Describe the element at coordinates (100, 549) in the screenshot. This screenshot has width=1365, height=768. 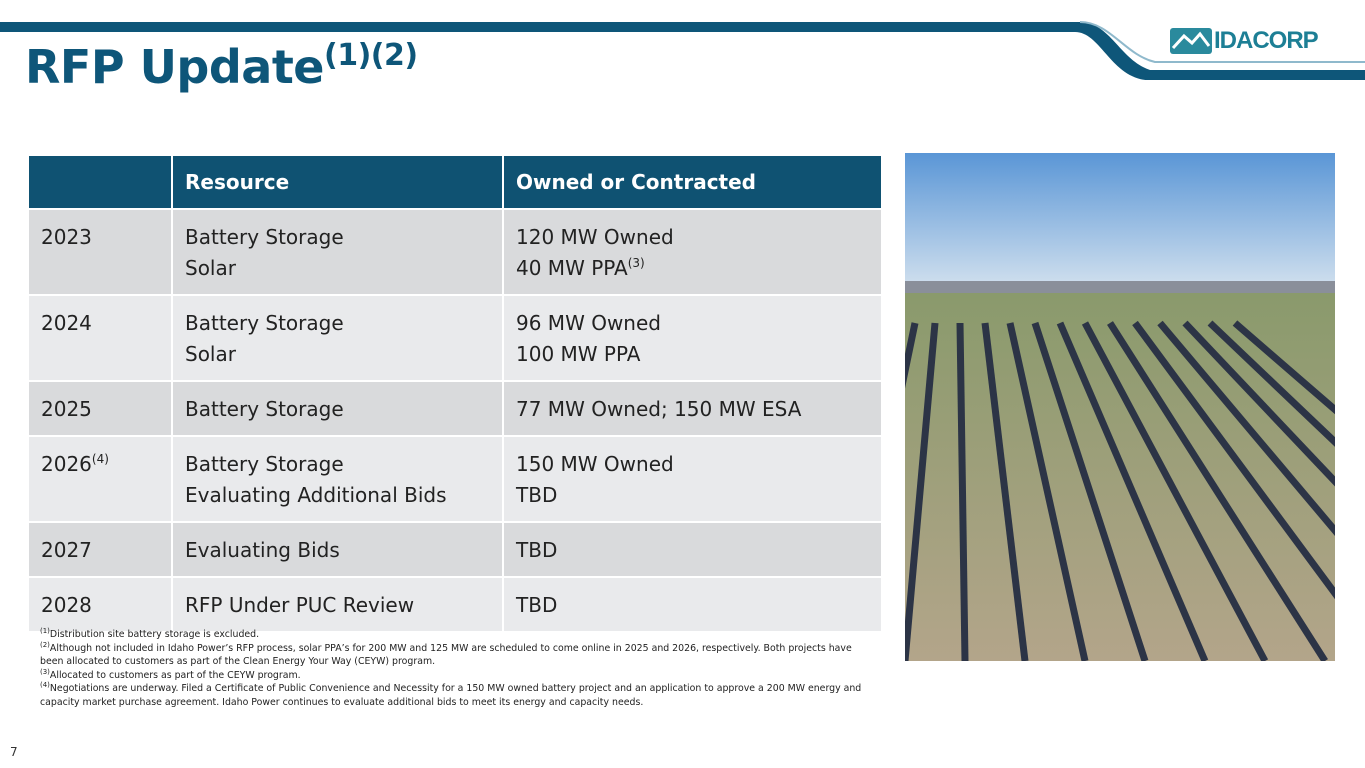
I see `year-cell: 2027` at that location.